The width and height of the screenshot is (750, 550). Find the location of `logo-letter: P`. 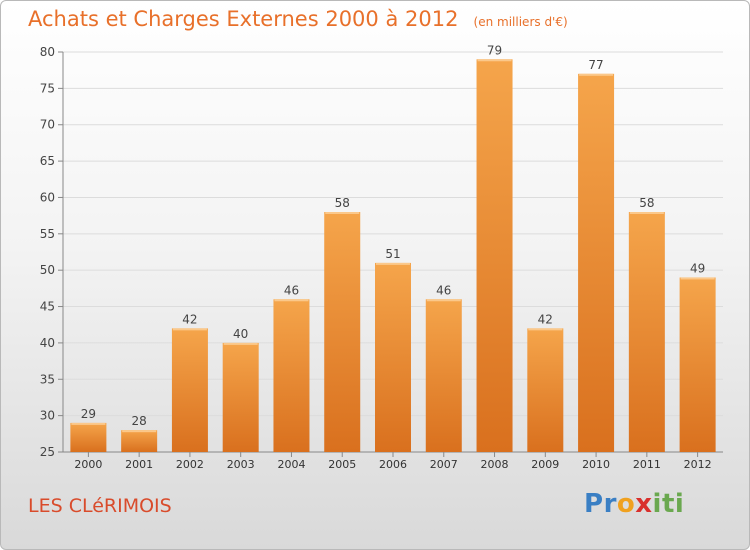

logo-letter: P is located at coordinates (594, 504).